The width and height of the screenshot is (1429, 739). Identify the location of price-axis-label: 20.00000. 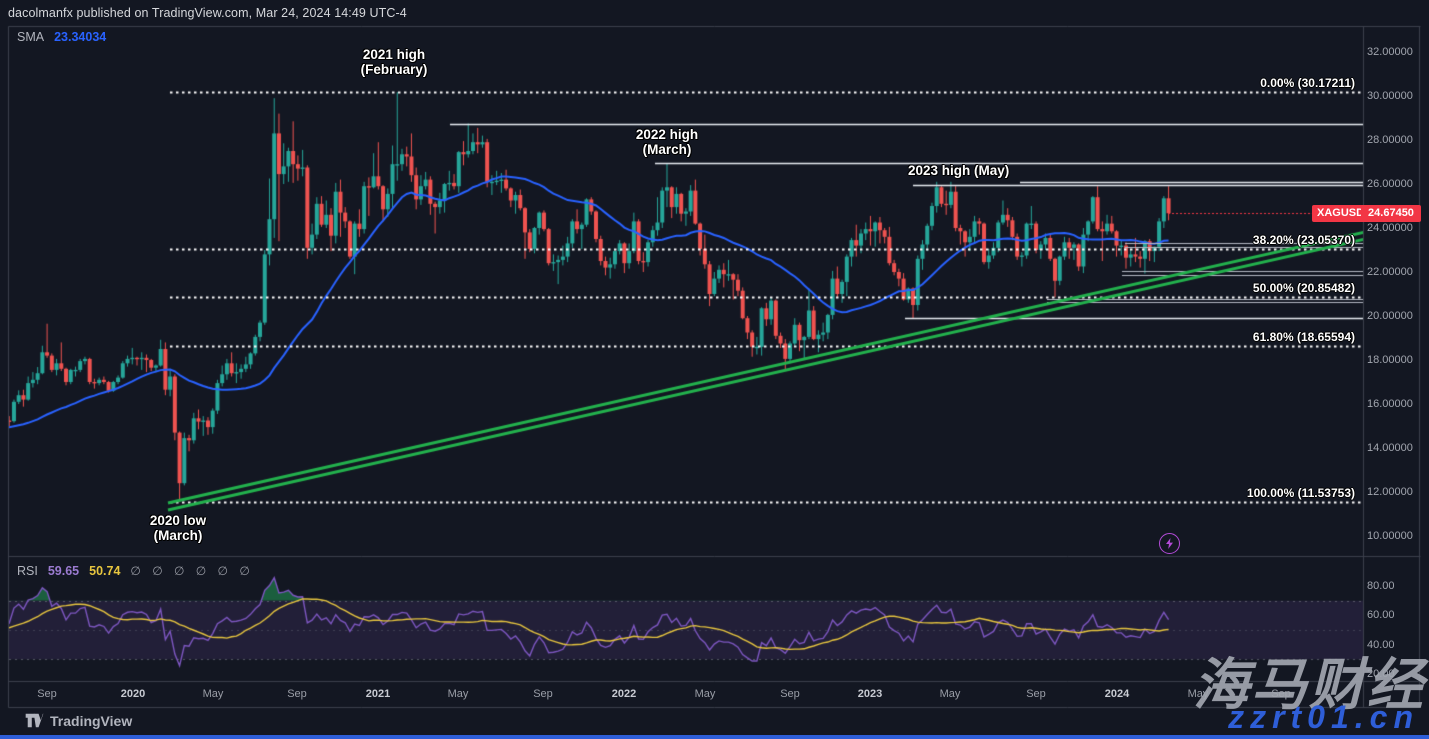
(1390, 316).